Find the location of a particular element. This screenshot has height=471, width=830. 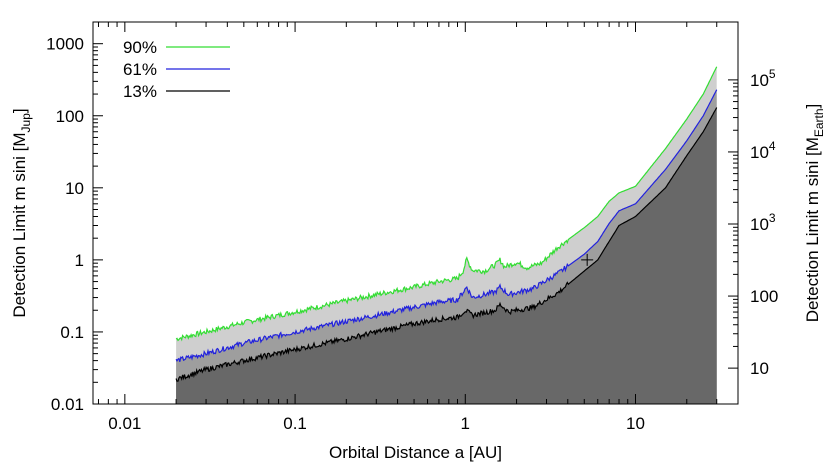

legend-label-1: 61% is located at coordinates (140, 69).